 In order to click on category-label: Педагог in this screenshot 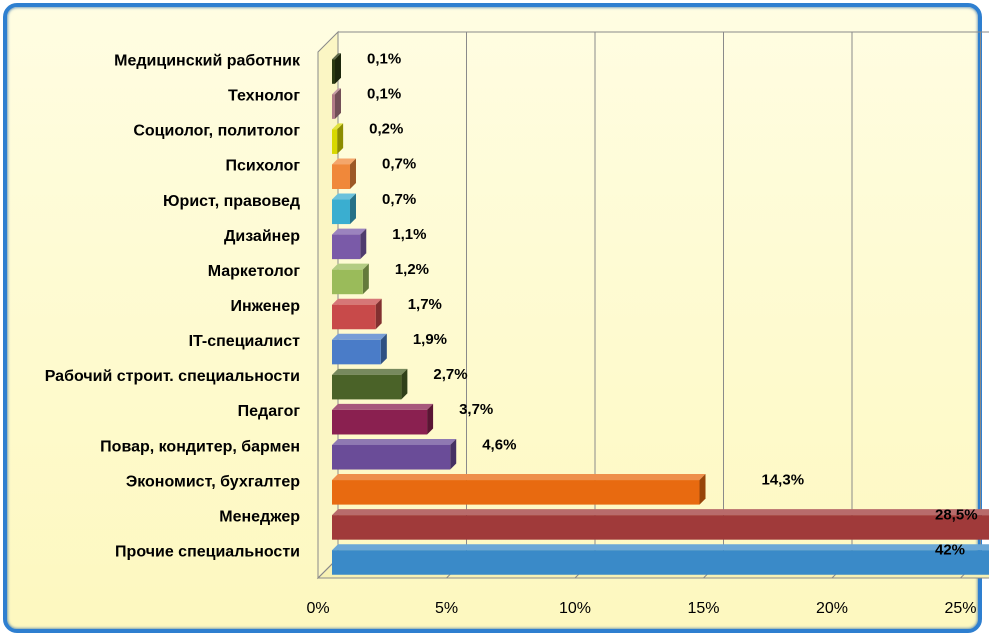, I will do `click(269, 411)`.